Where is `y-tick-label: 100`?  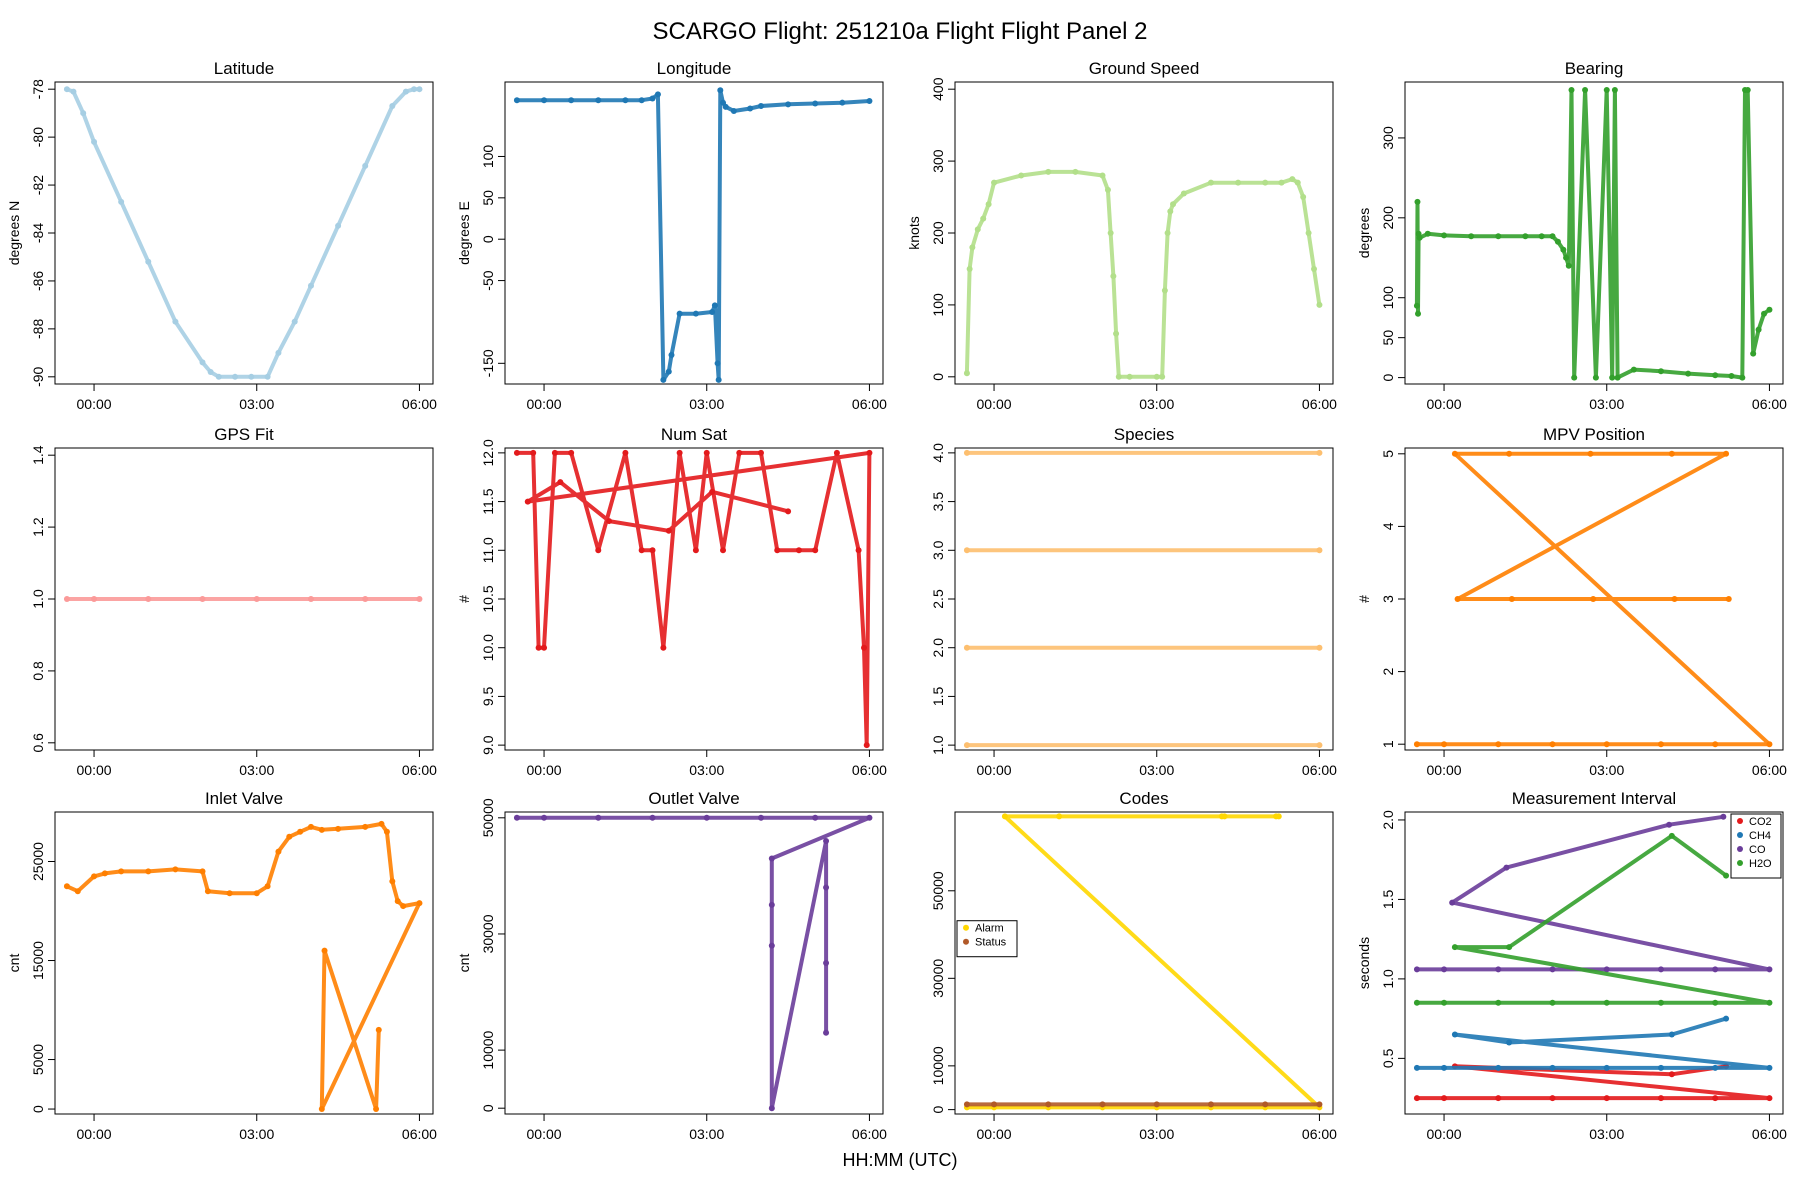 y-tick-label: 100 is located at coordinates (938, 305).